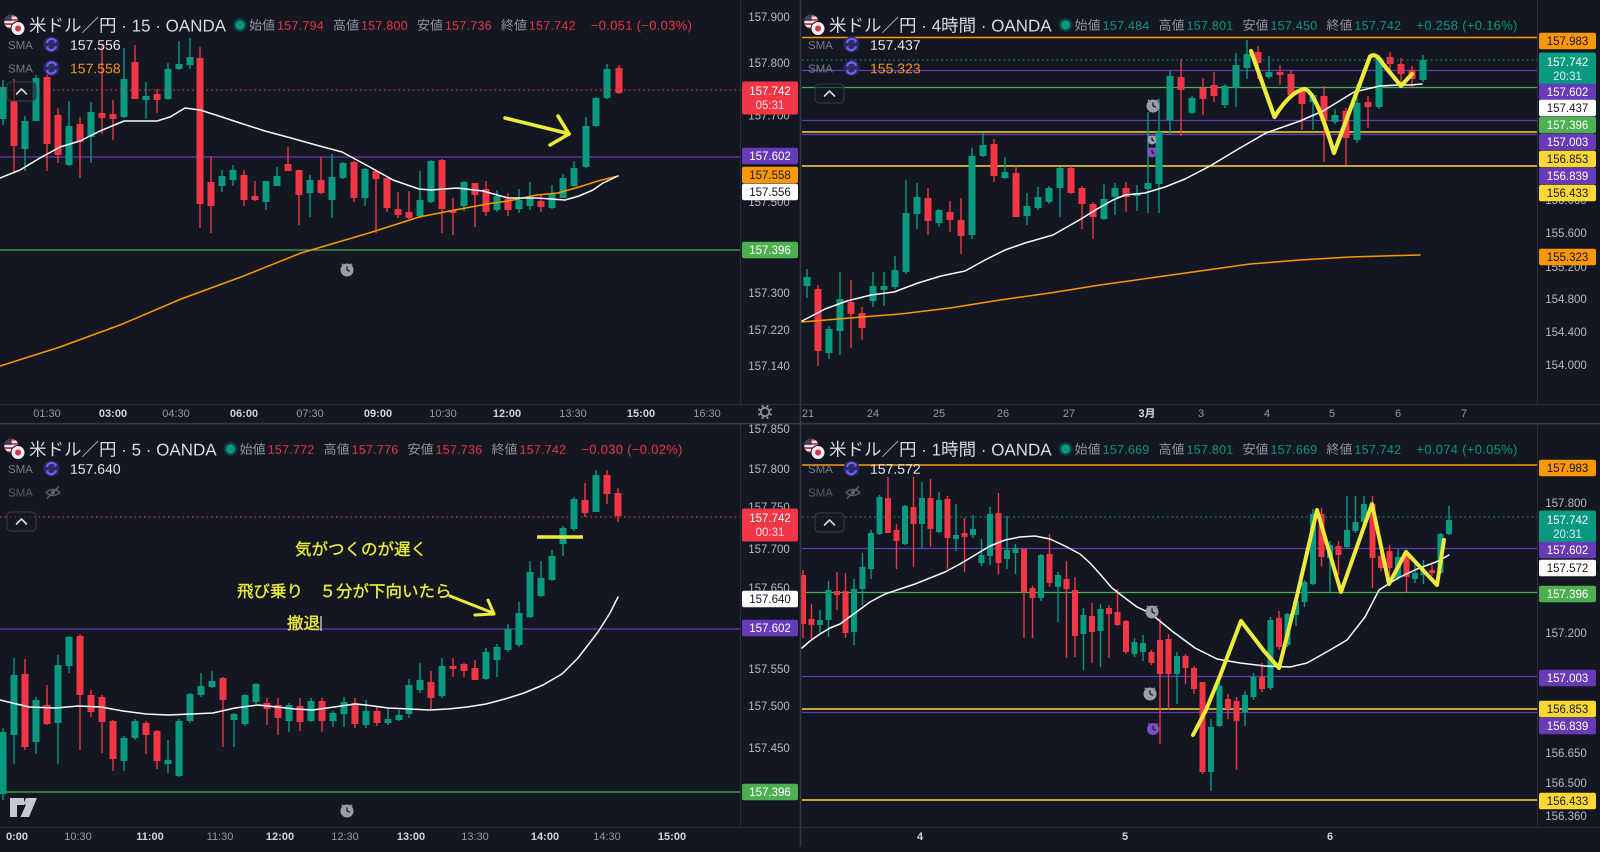 The image size is (1600, 852). What do you see at coordinates (939, 414) in the screenshot?
I see `svg-text: 25` at bounding box center [939, 414].